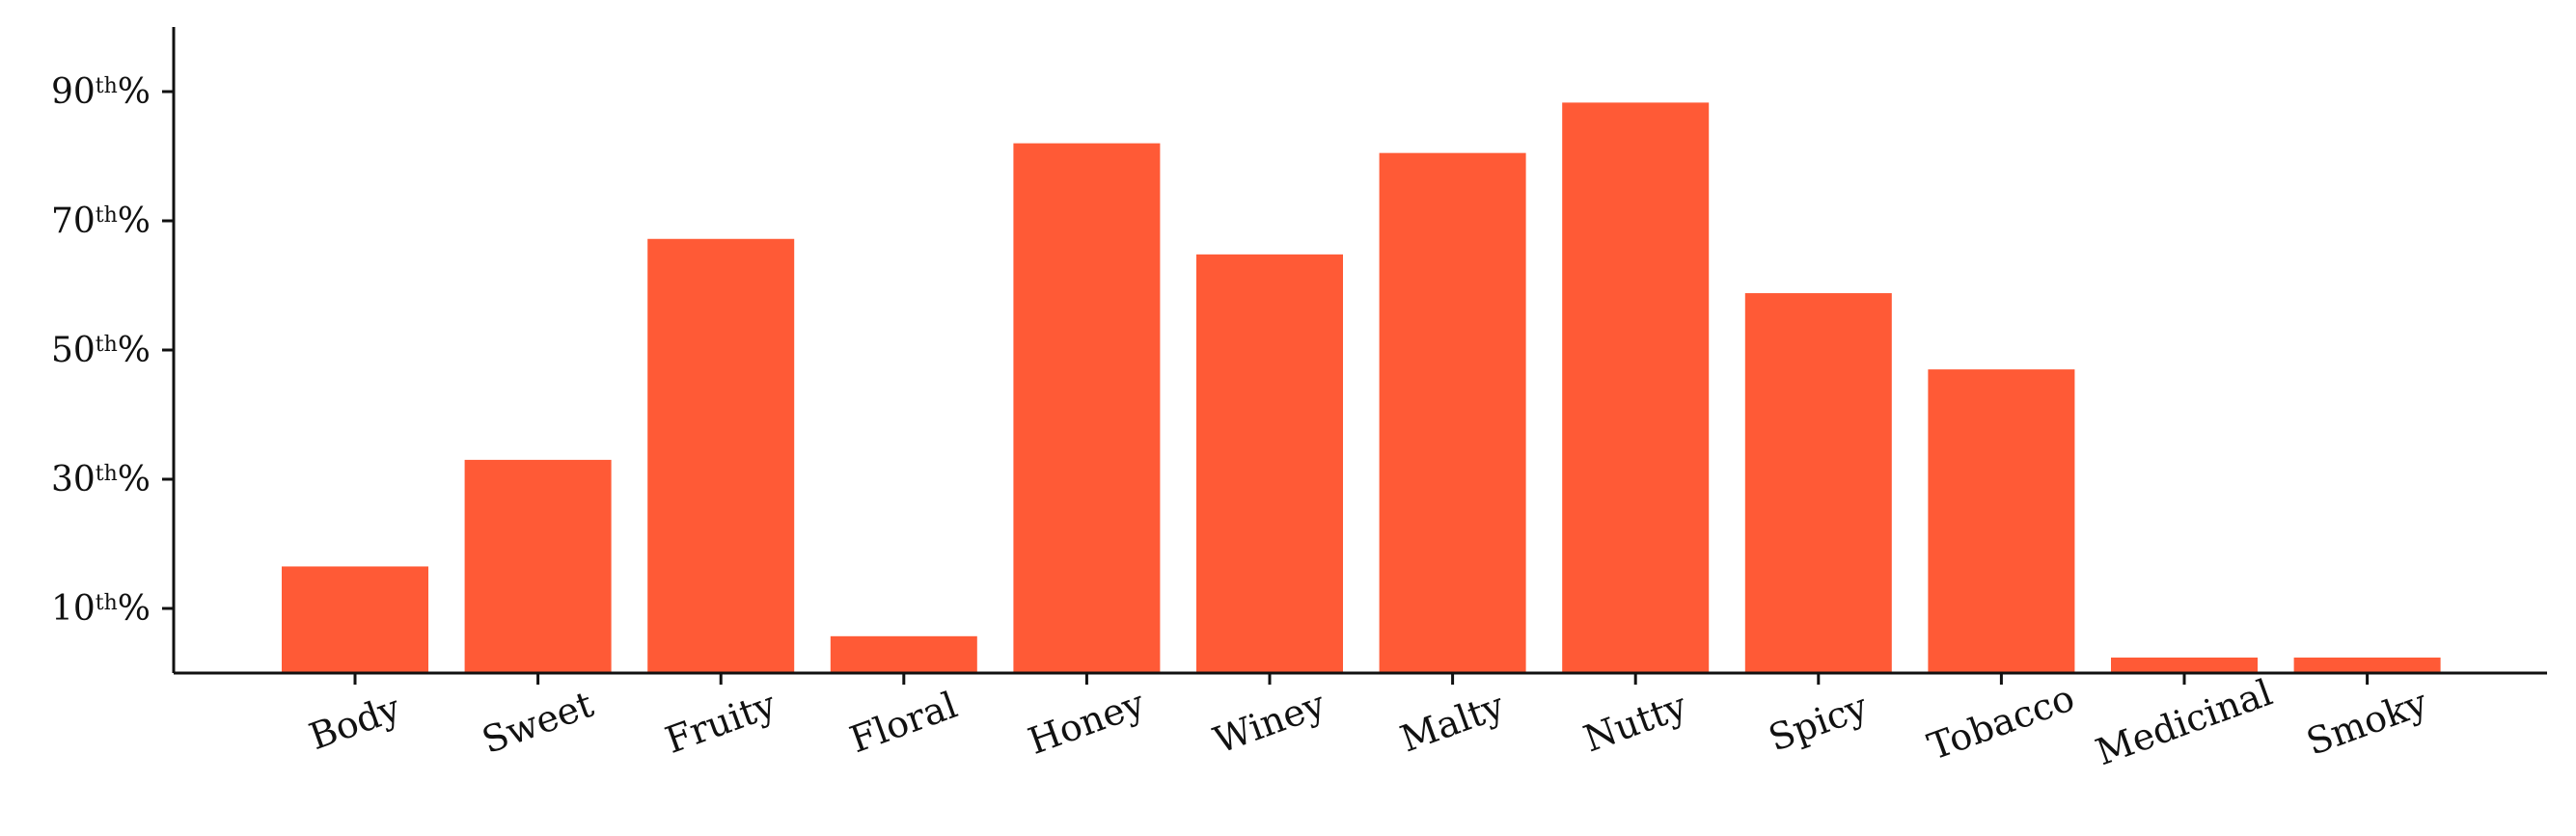 Image resolution: width=2576 pixels, height=836 pixels. I want to click on bar-body, so click(355, 619).